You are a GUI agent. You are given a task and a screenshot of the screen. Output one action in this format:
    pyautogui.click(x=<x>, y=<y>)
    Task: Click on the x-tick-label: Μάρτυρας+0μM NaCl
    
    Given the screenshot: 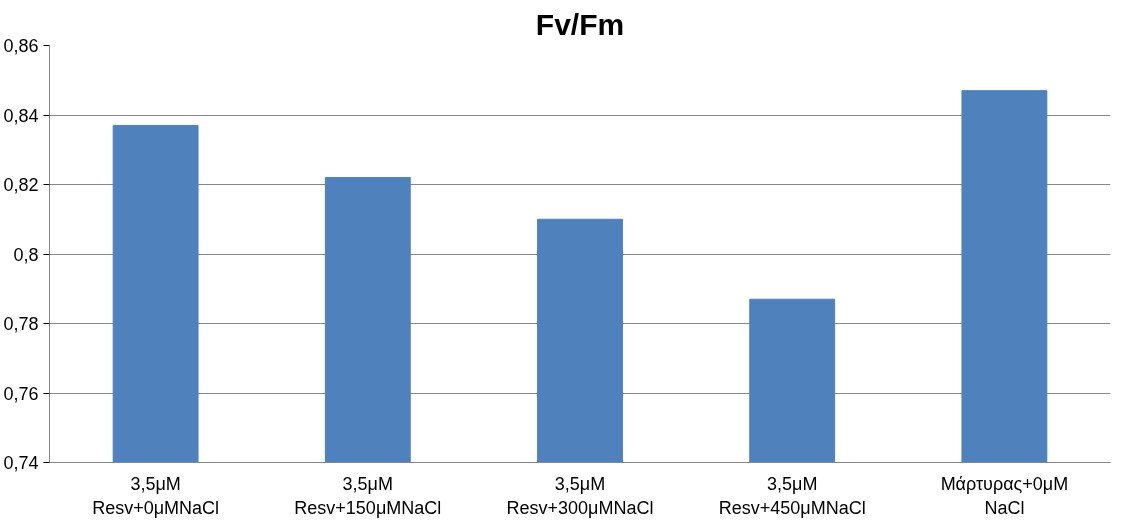 What is the action you would take?
    pyautogui.click(x=1004, y=495)
    